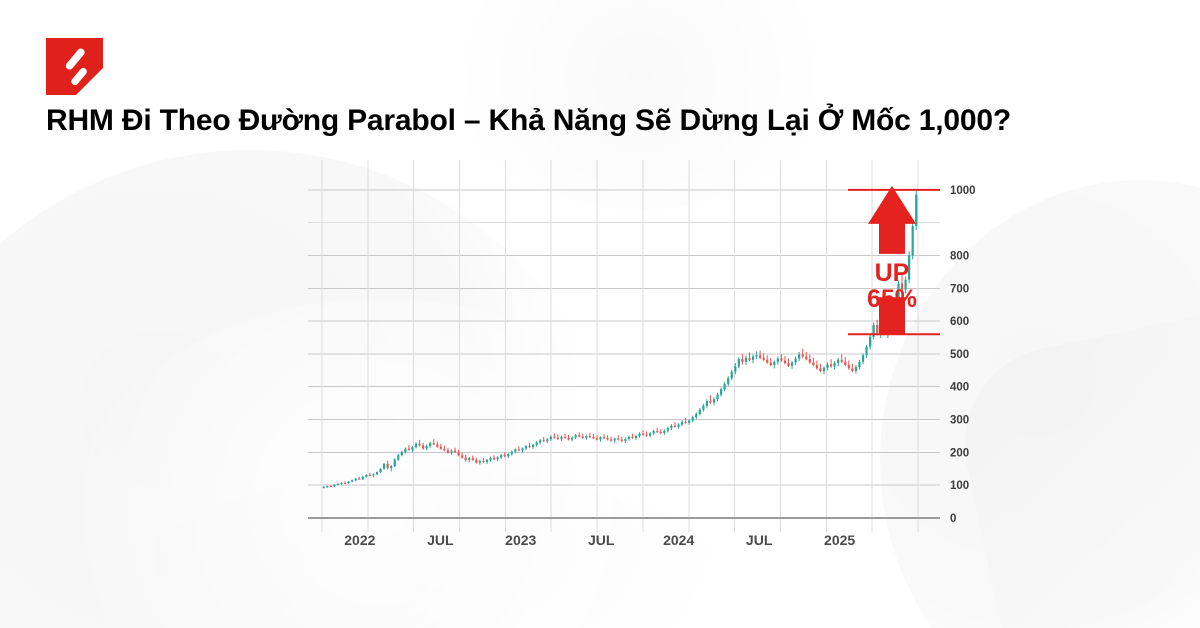  Describe the element at coordinates (678, 540) in the screenshot. I see `x-tick-label: 2024` at that location.